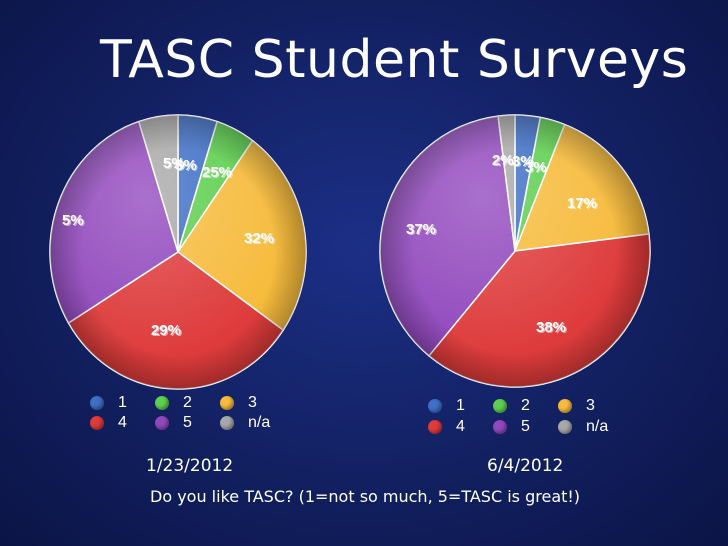  I want to click on data-label-4: 38%, so click(551, 327).